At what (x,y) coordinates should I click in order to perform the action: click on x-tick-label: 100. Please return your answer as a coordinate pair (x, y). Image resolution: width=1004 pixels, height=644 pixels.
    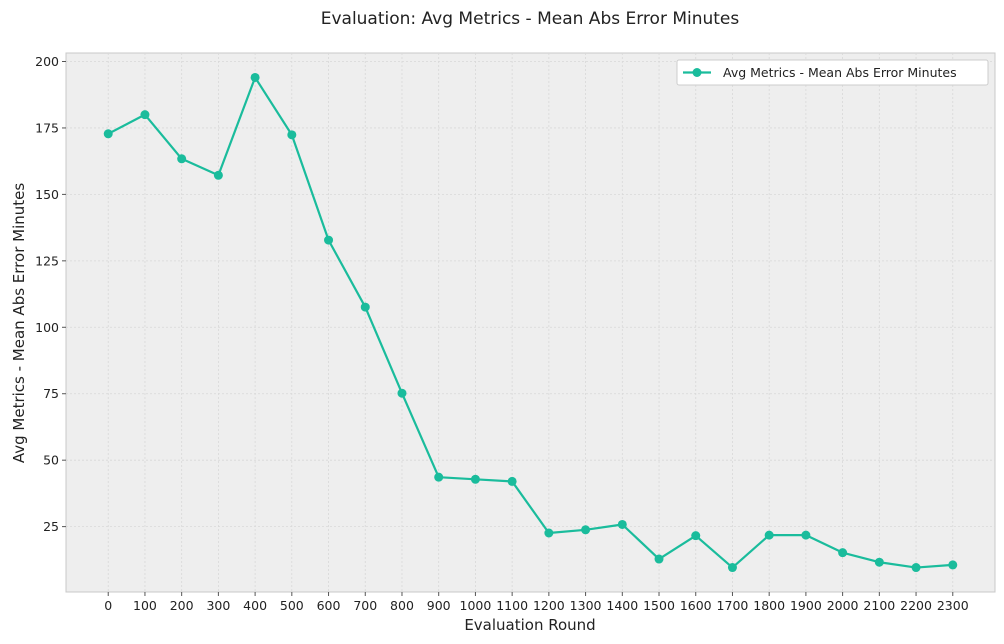
    Looking at the image, I should click on (145, 605).